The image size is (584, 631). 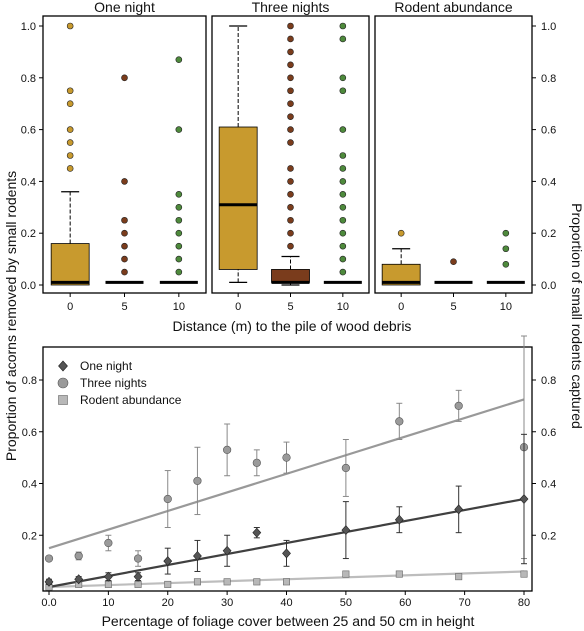 What do you see at coordinates (48, 603) in the screenshot?
I see `x-tick-label: 0.0` at bounding box center [48, 603].